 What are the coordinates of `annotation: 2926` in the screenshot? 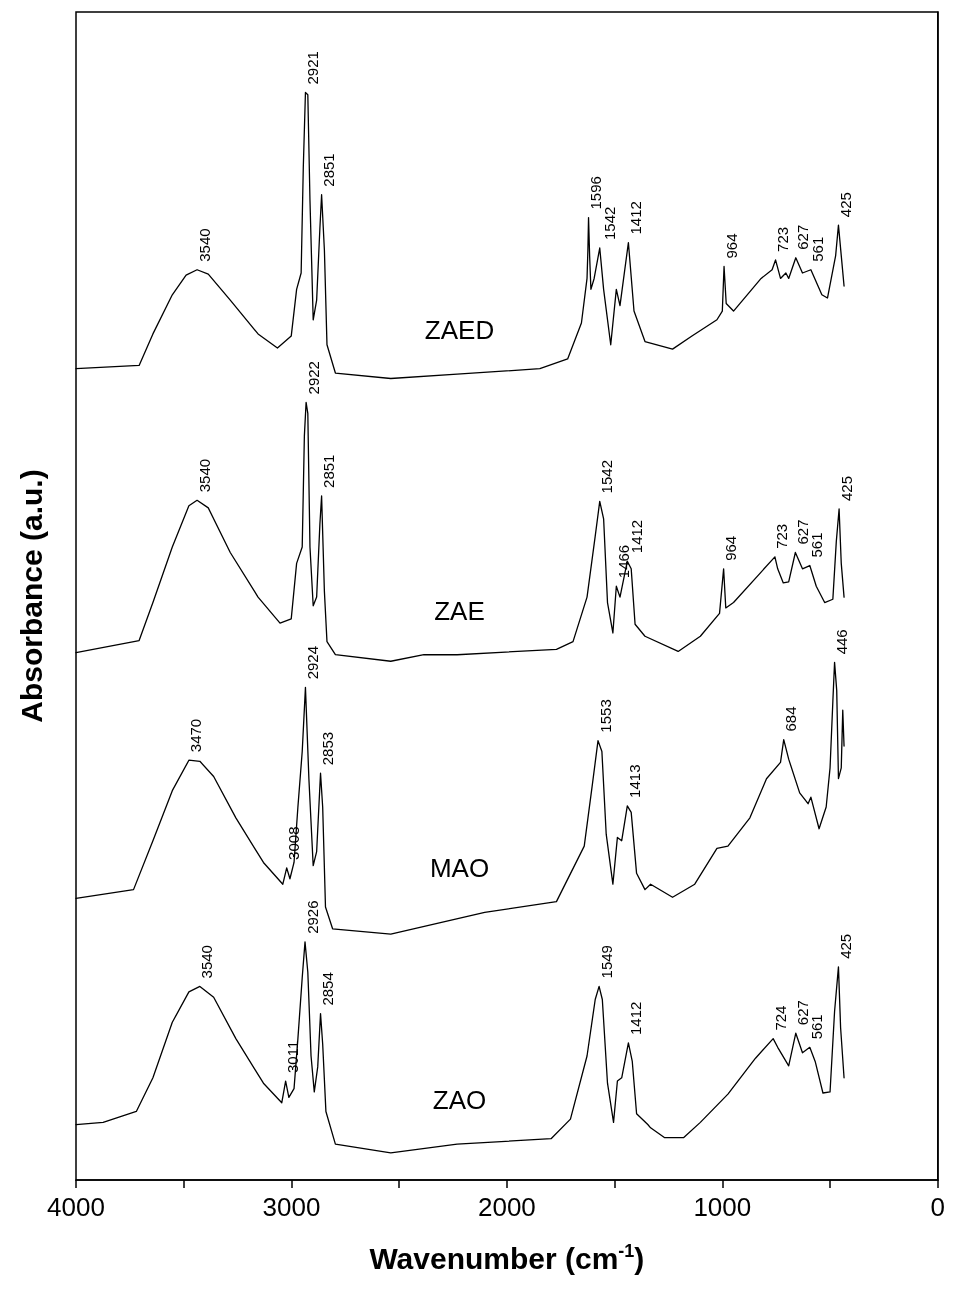 It's located at (312, 917).